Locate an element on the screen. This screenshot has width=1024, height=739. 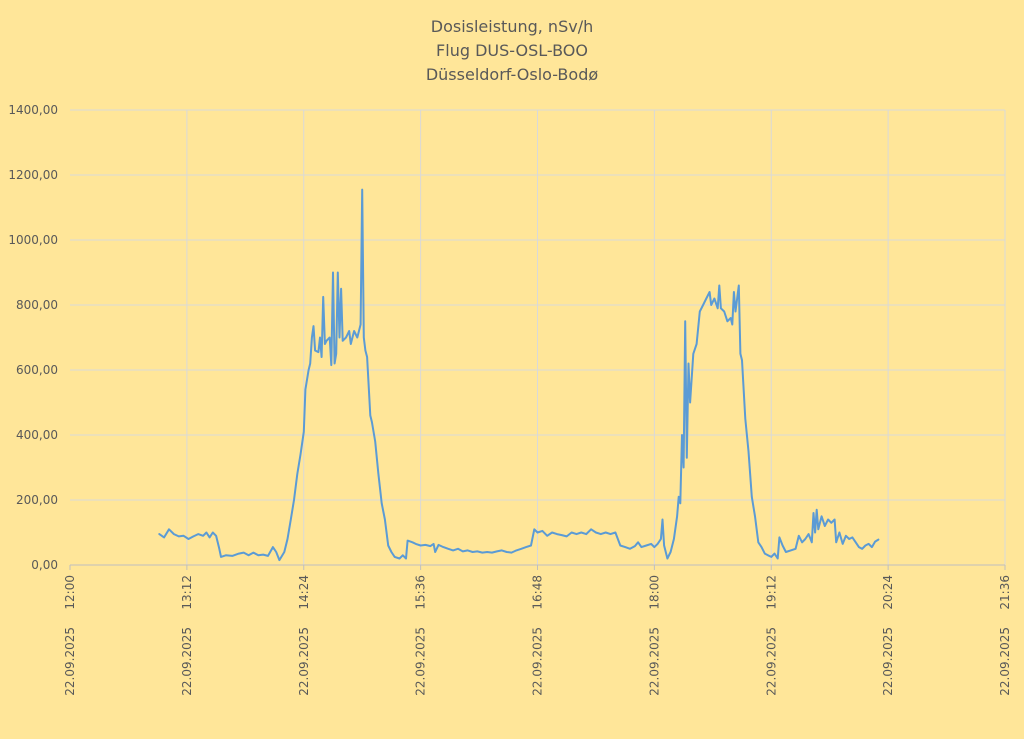
y-tick-label: 800,00 is located at coordinates (37, 305).